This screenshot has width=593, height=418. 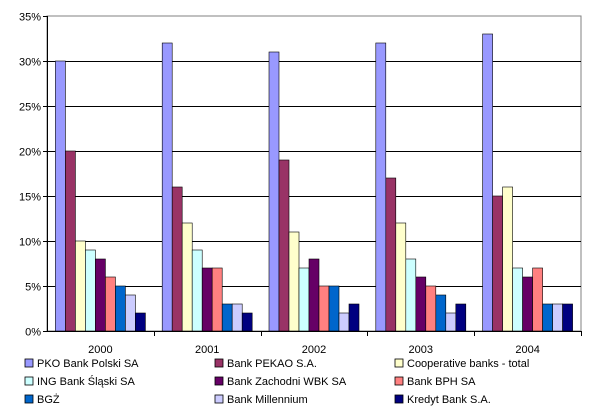 I want to click on y-tick-label: 10%, so click(x=30, y=243).